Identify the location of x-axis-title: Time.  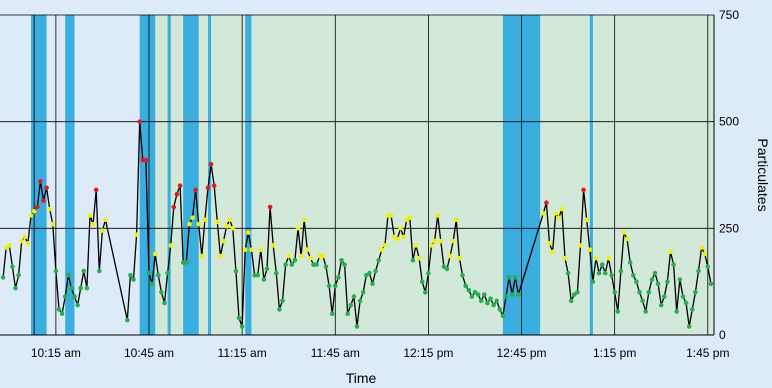
(361, 378).